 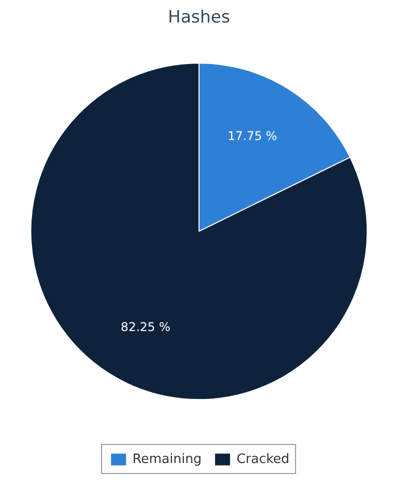 What do you see at coordinates (263, 459) in the screenshot?
I see `legend-label: Cracked` at bounding box center [263, 459].